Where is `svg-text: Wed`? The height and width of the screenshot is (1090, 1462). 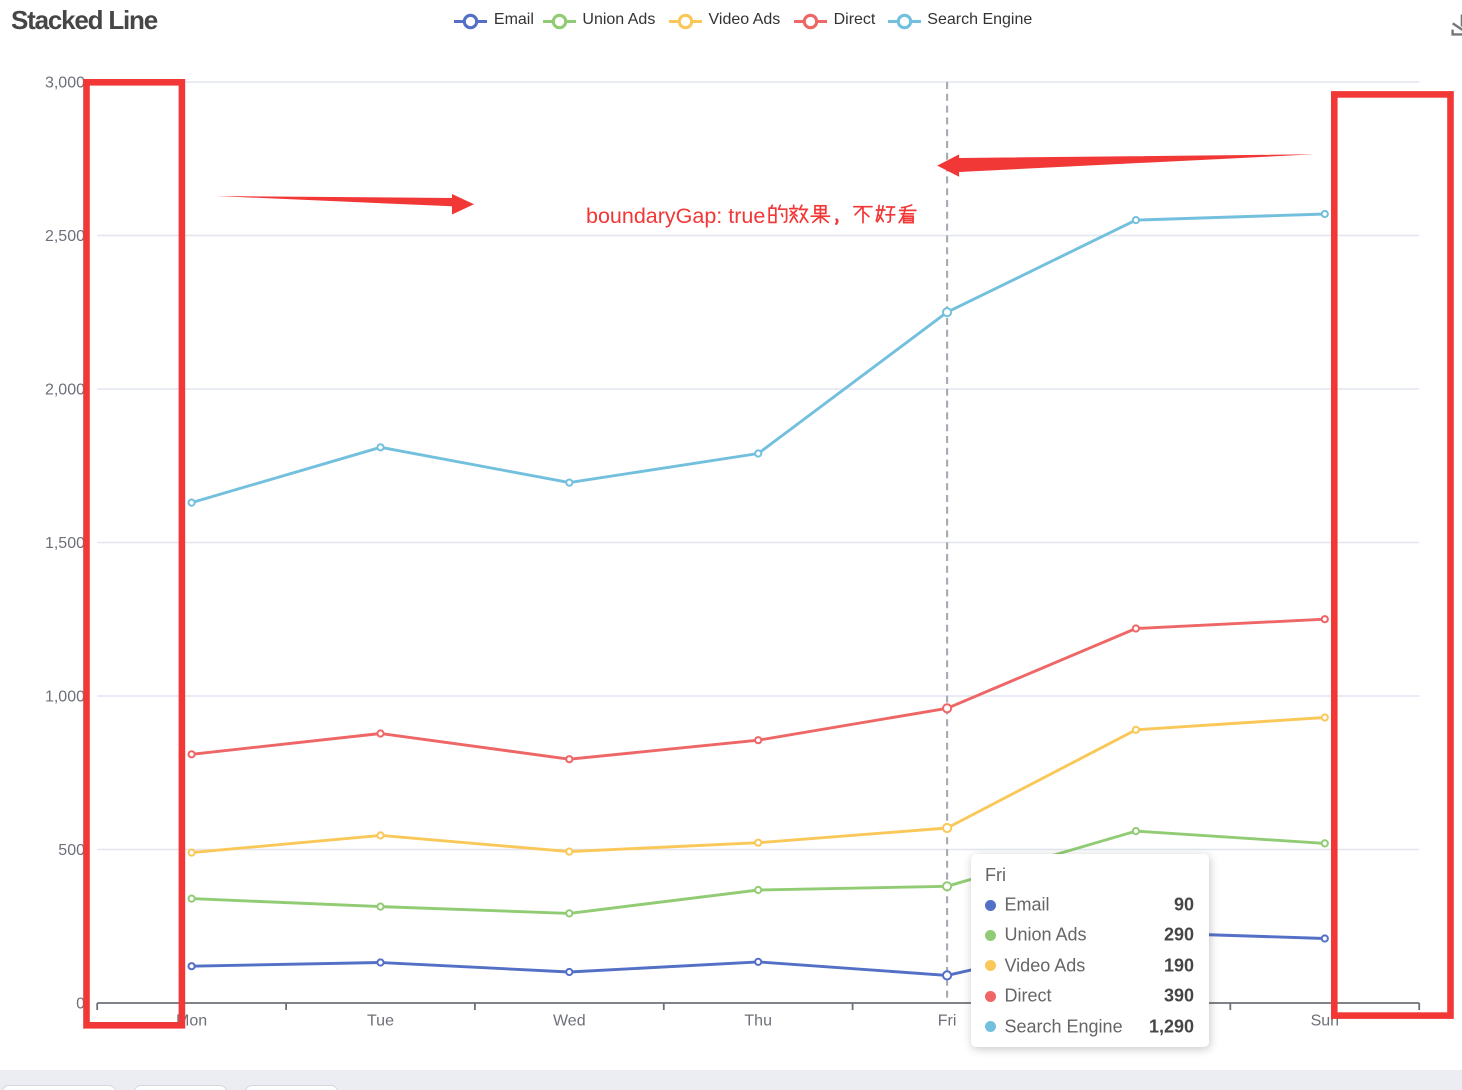 svg-text: Wed is located at coordinates (569, 1021).